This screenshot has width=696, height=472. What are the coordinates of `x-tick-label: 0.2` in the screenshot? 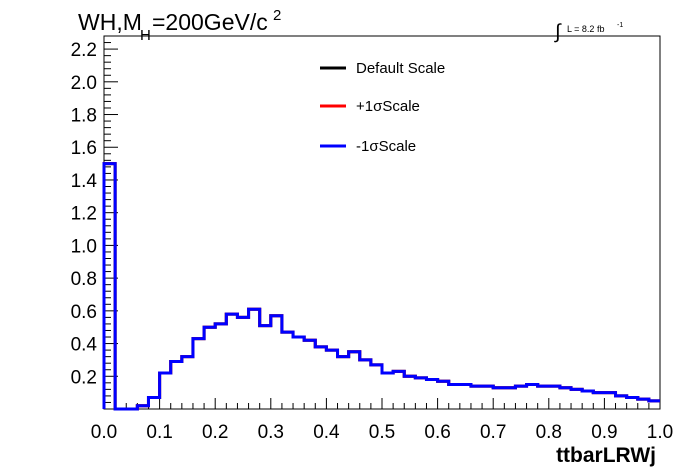 It's located at (215, 432).